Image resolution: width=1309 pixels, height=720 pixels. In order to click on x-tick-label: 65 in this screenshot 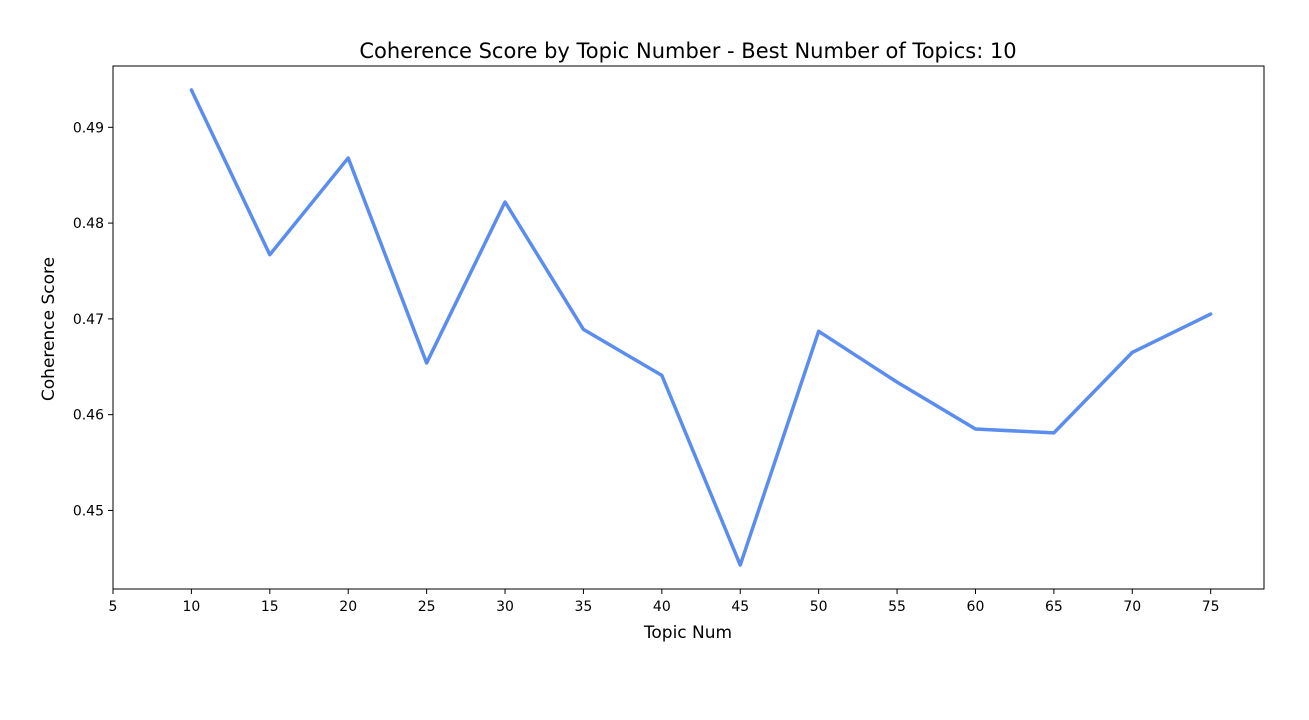, I will do `click(1054, 607)`.